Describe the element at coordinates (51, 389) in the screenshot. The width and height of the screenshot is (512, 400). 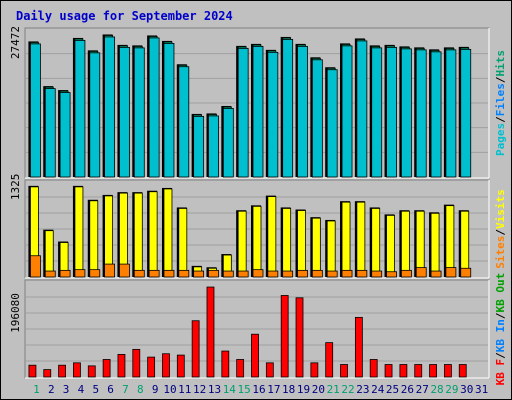
I see `x-tick-label: 2` at that location.